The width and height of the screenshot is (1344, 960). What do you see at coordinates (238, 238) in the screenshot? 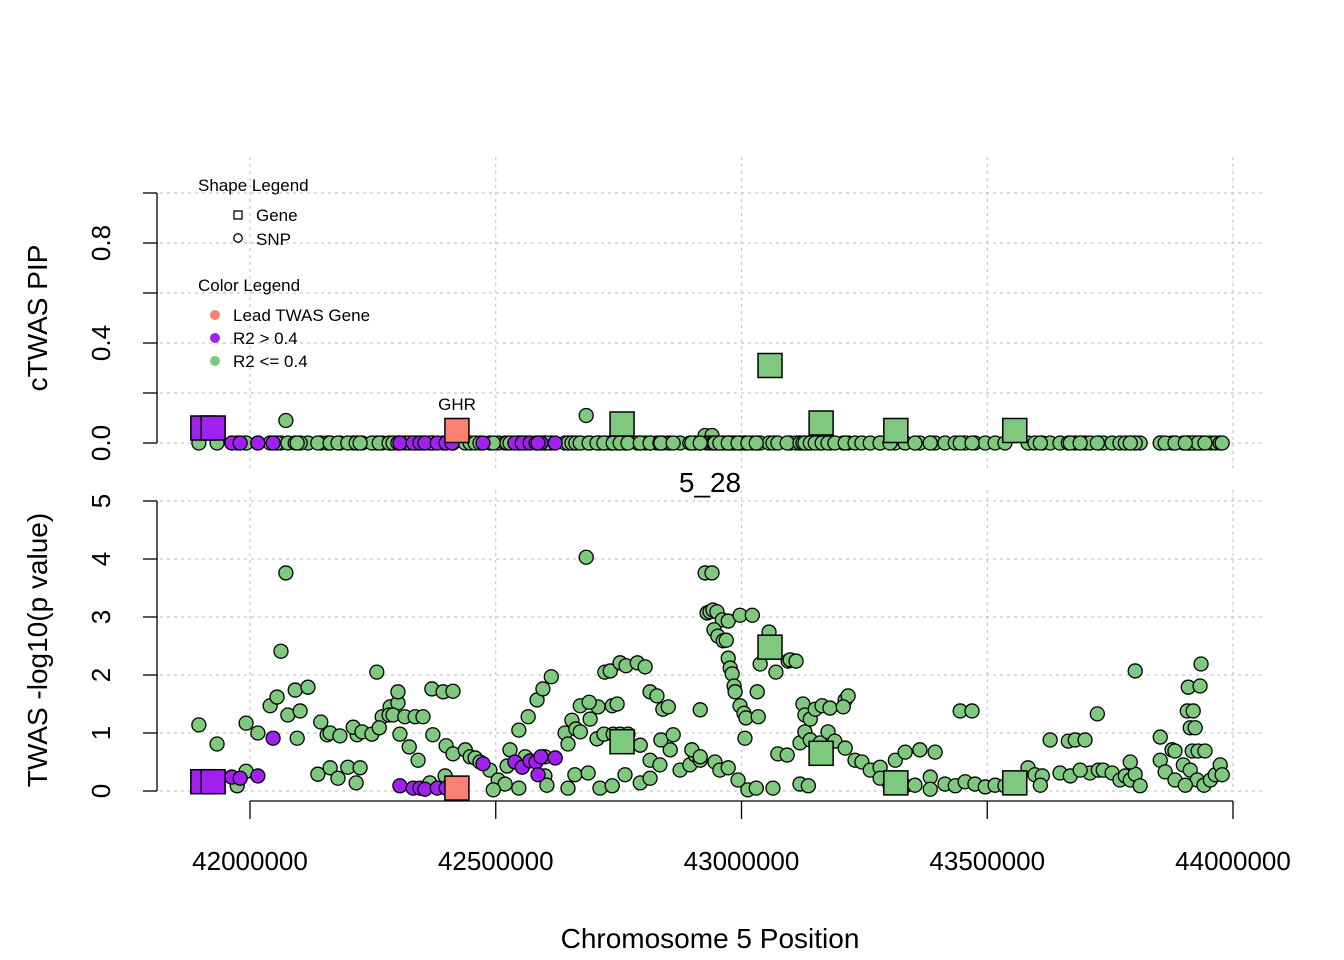
I see `snp-shape-icon` at bounding box center [238, 238].